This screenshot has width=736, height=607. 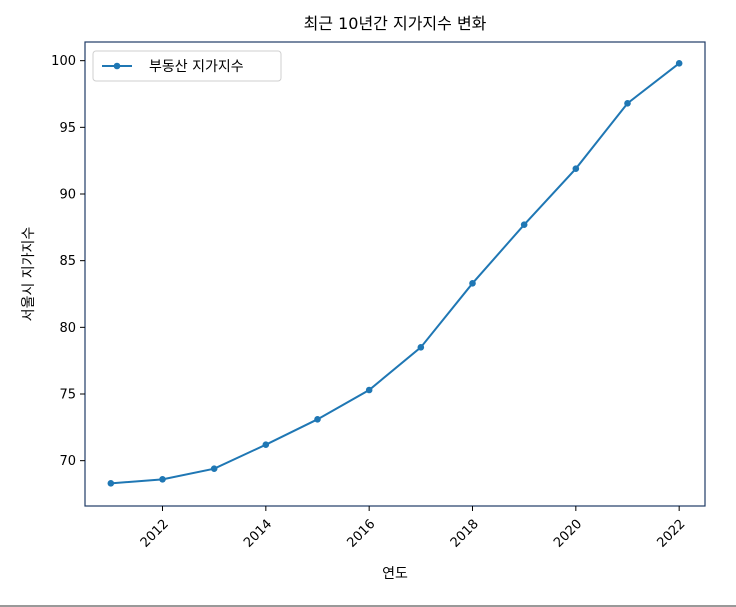 What do you see at coordinates (196, 67) in the screenshot?
I see `legend-label: 부동산 지가지수` at bounding box center [196, 67].